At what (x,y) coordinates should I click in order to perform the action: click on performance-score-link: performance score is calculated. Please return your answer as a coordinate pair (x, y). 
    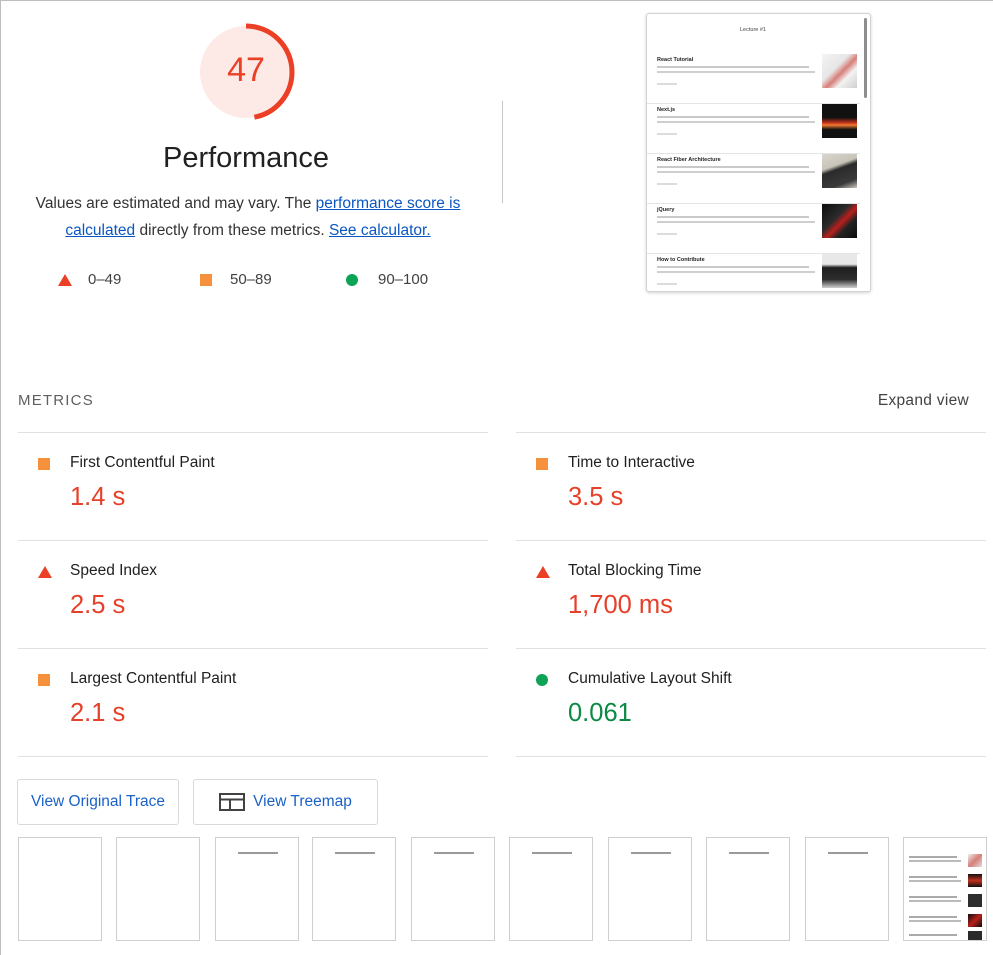
    Looking at the image, I should click on (263, 217).